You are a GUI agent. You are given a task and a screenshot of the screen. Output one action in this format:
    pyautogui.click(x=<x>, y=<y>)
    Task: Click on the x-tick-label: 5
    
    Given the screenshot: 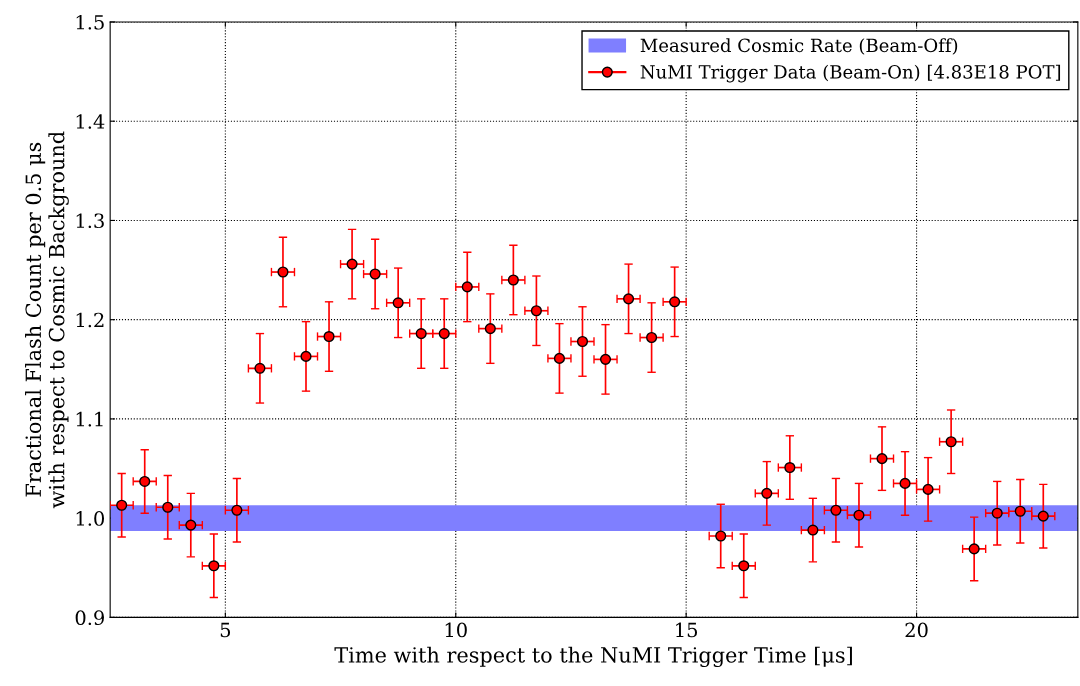 What is the action you would take?
    pyautogui.click(x=225, y=630)
    